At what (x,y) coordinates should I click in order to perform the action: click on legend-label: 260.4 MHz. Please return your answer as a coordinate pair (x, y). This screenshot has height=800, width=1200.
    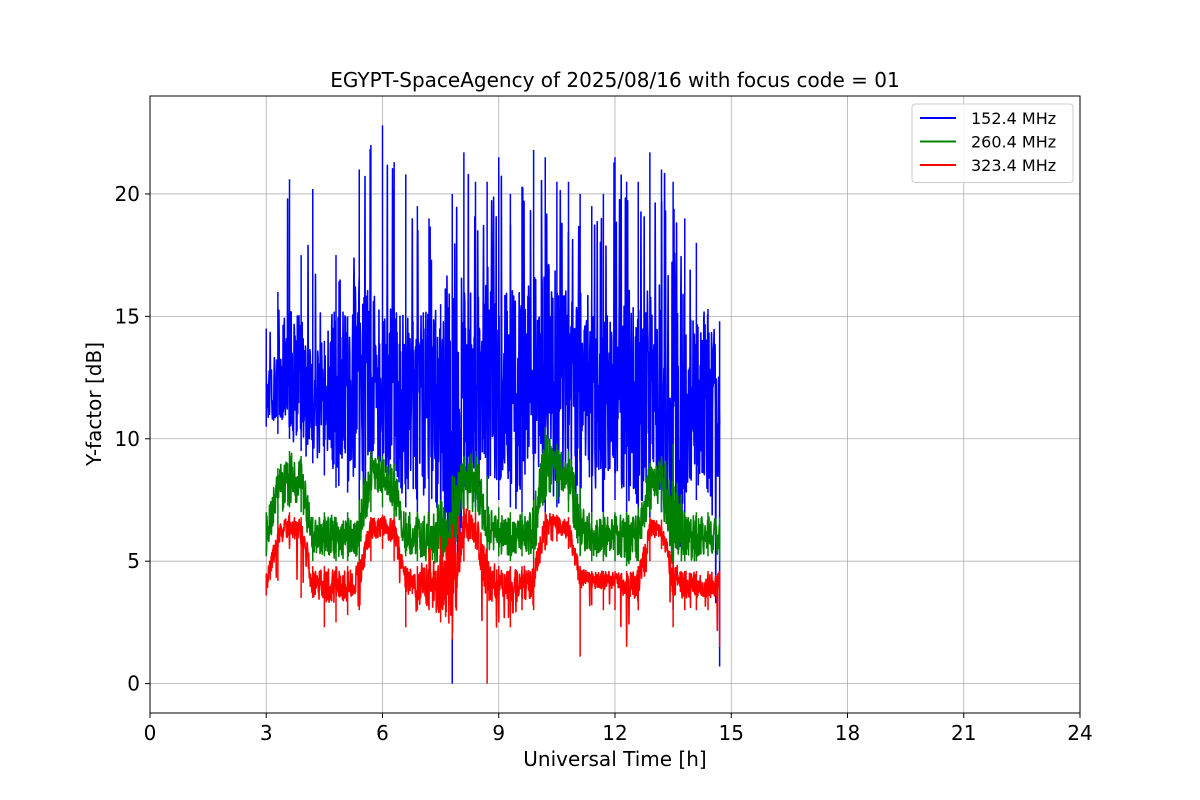
    Looking at the image, I should click on (1013, 142).